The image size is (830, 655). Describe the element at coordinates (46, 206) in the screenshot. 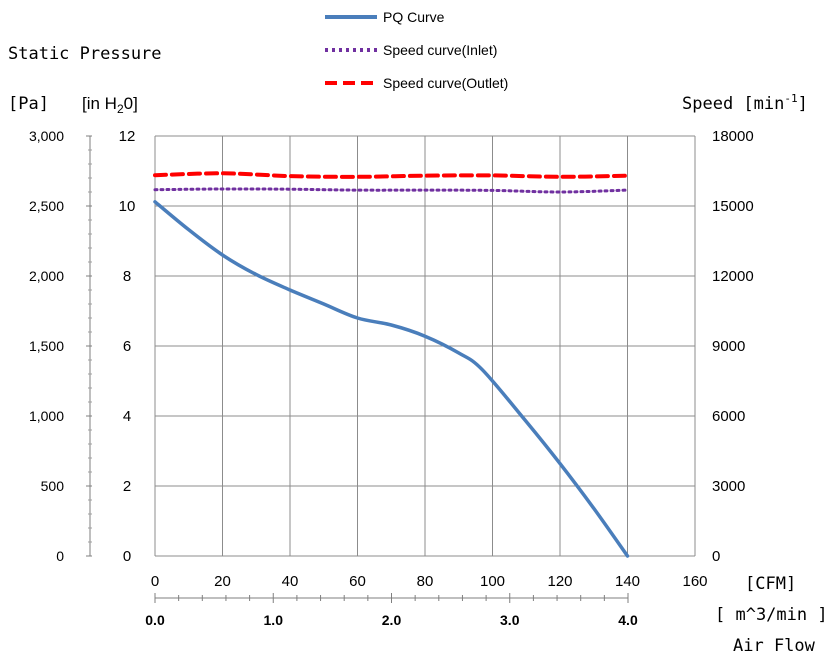

I see `pa-tick-label: 2,500` at that location.